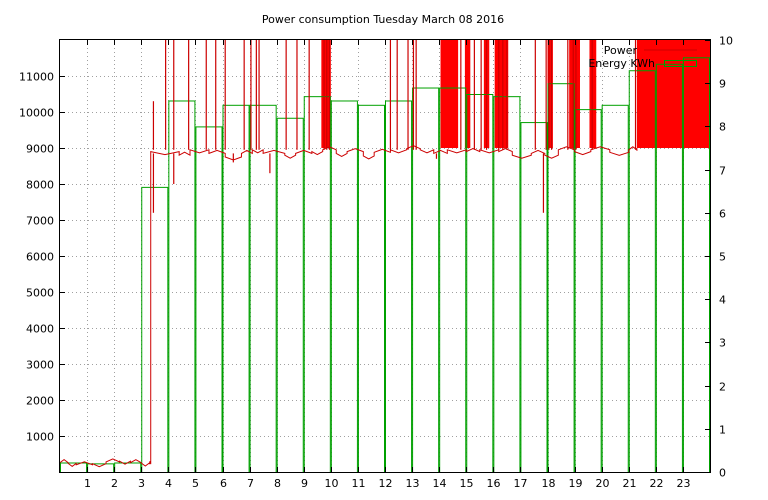 The image size is (768, 500). What do you see at coordinates (36, 77) in the screenshot?
I see `y-tick-label: 11000` at bounding box center [36, 77].